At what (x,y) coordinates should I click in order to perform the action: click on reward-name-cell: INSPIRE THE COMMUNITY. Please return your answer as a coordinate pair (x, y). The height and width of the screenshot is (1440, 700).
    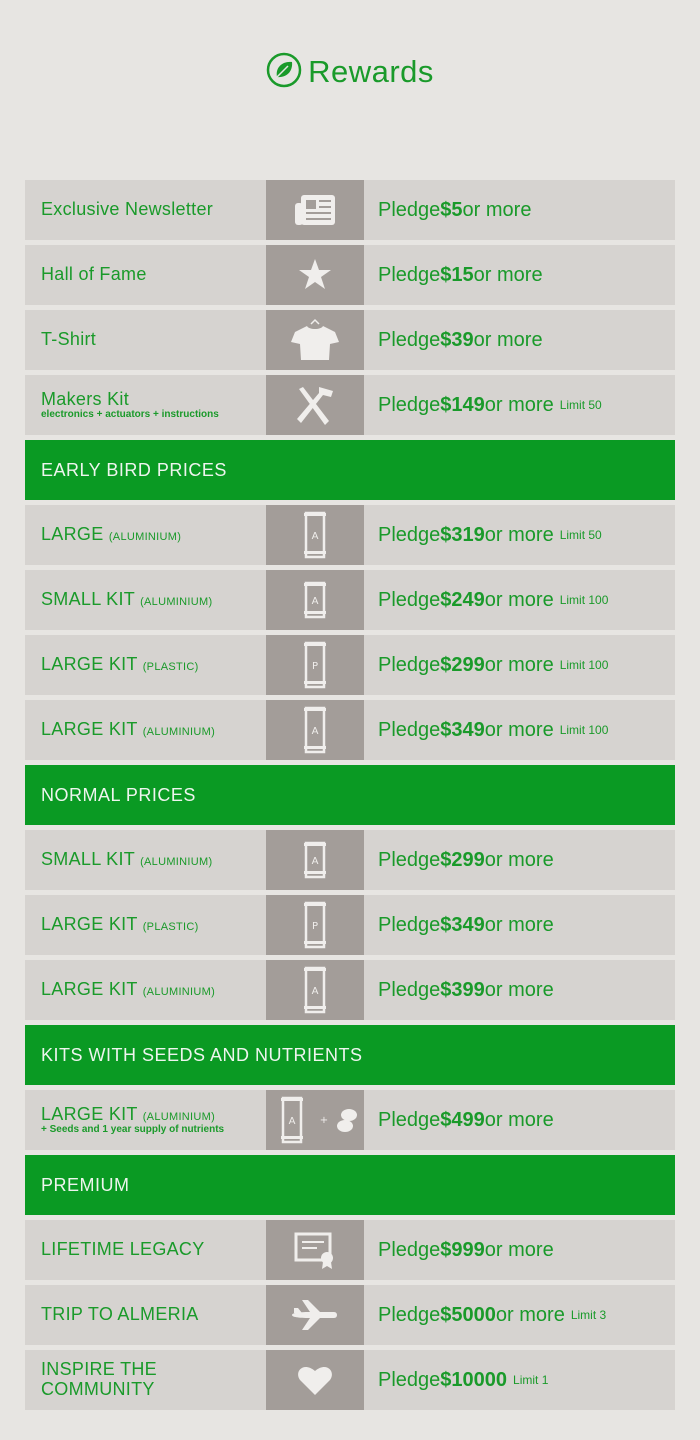
    Looking at the image, I should click on (145, 1380).